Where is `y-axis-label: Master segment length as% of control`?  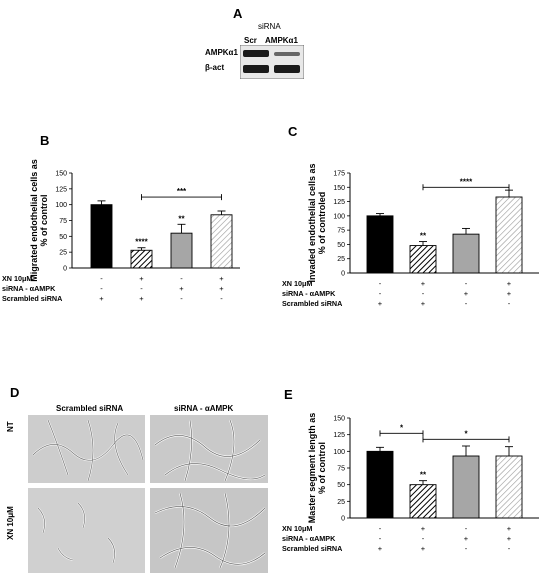
y-axis-label: Master segment length as% of control is located at coordinates (317, 468).